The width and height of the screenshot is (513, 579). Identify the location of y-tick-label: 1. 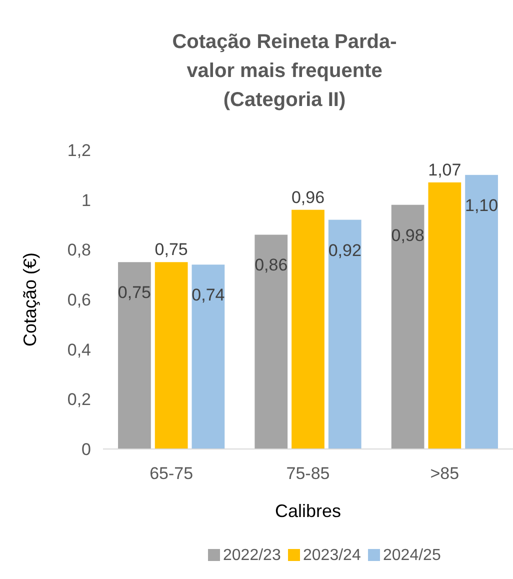
(86, 200).